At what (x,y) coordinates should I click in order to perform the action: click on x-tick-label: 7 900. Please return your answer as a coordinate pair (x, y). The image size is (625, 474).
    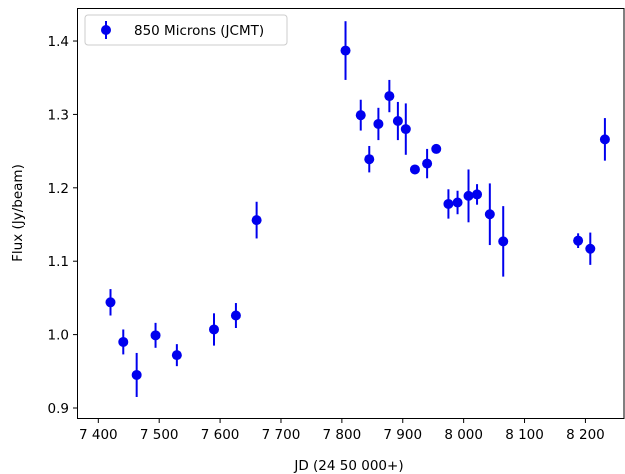
    Looking at the image, I should click on (402, 435).